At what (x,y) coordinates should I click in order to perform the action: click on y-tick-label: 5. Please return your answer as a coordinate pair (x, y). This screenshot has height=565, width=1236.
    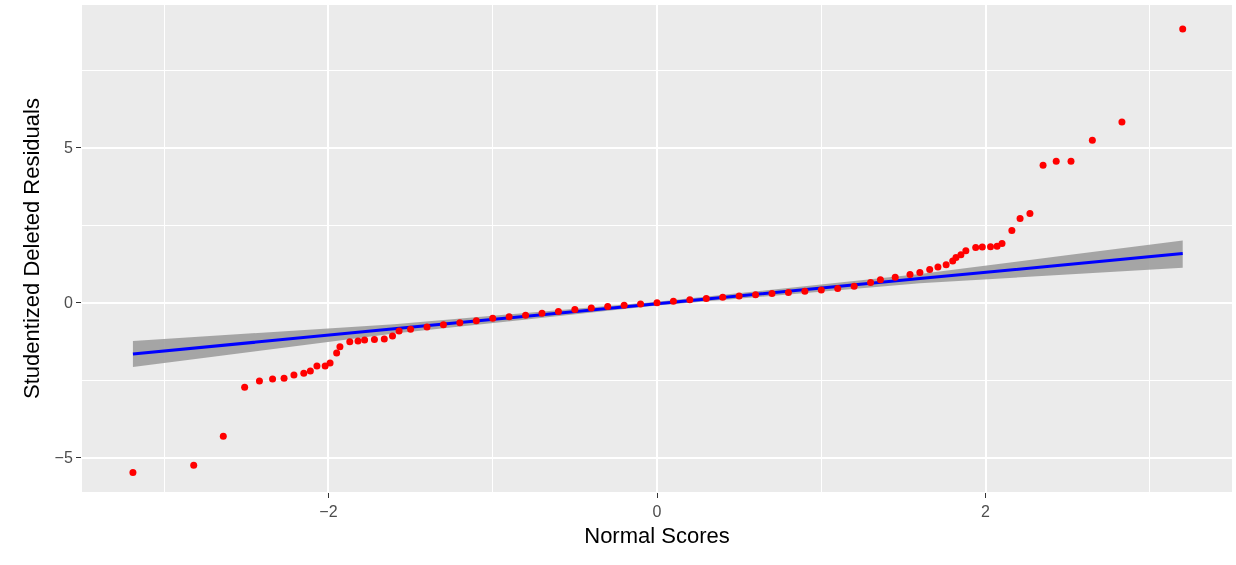
    Looking at the image, I should click on (68, 148).